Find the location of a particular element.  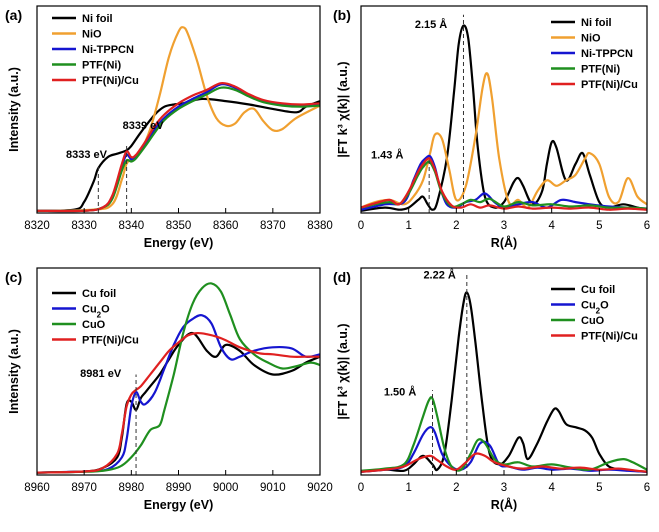

x-tick-label: 8340 is located at coordinates (132, 226).